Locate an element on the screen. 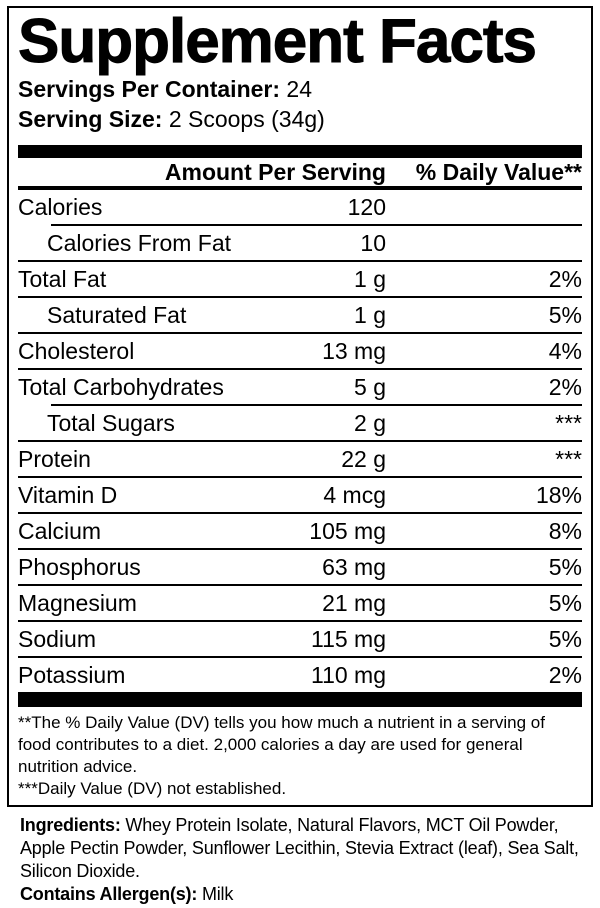 This screenshot has width=600, height=908. serving-size-value: 2 Scoops (34g) is located at coordinates (246, 119).